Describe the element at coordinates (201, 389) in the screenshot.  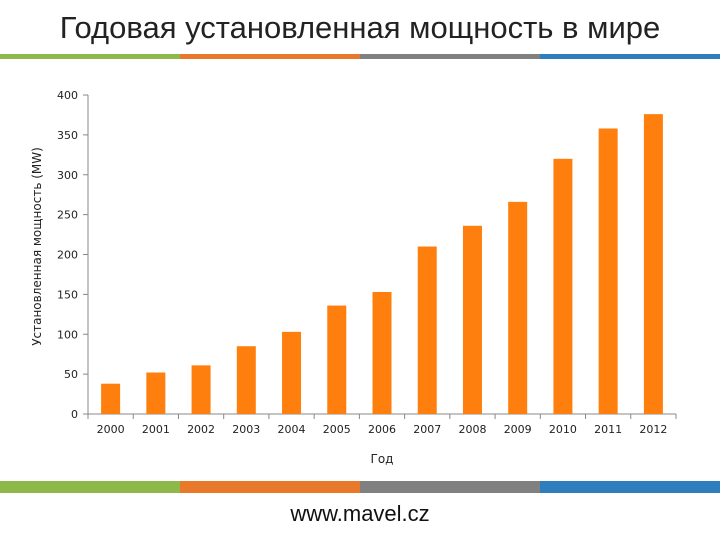
I see `bar-2002` at that location.